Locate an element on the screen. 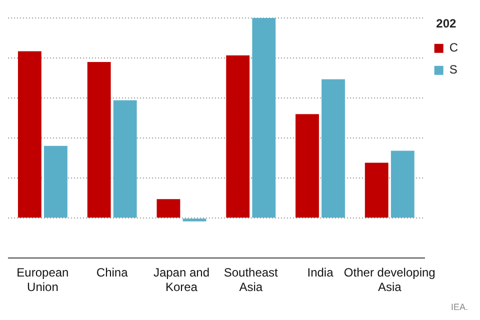 This screenshot has height=320, width=480. text: IEA. is located at coordinates (459, 307).